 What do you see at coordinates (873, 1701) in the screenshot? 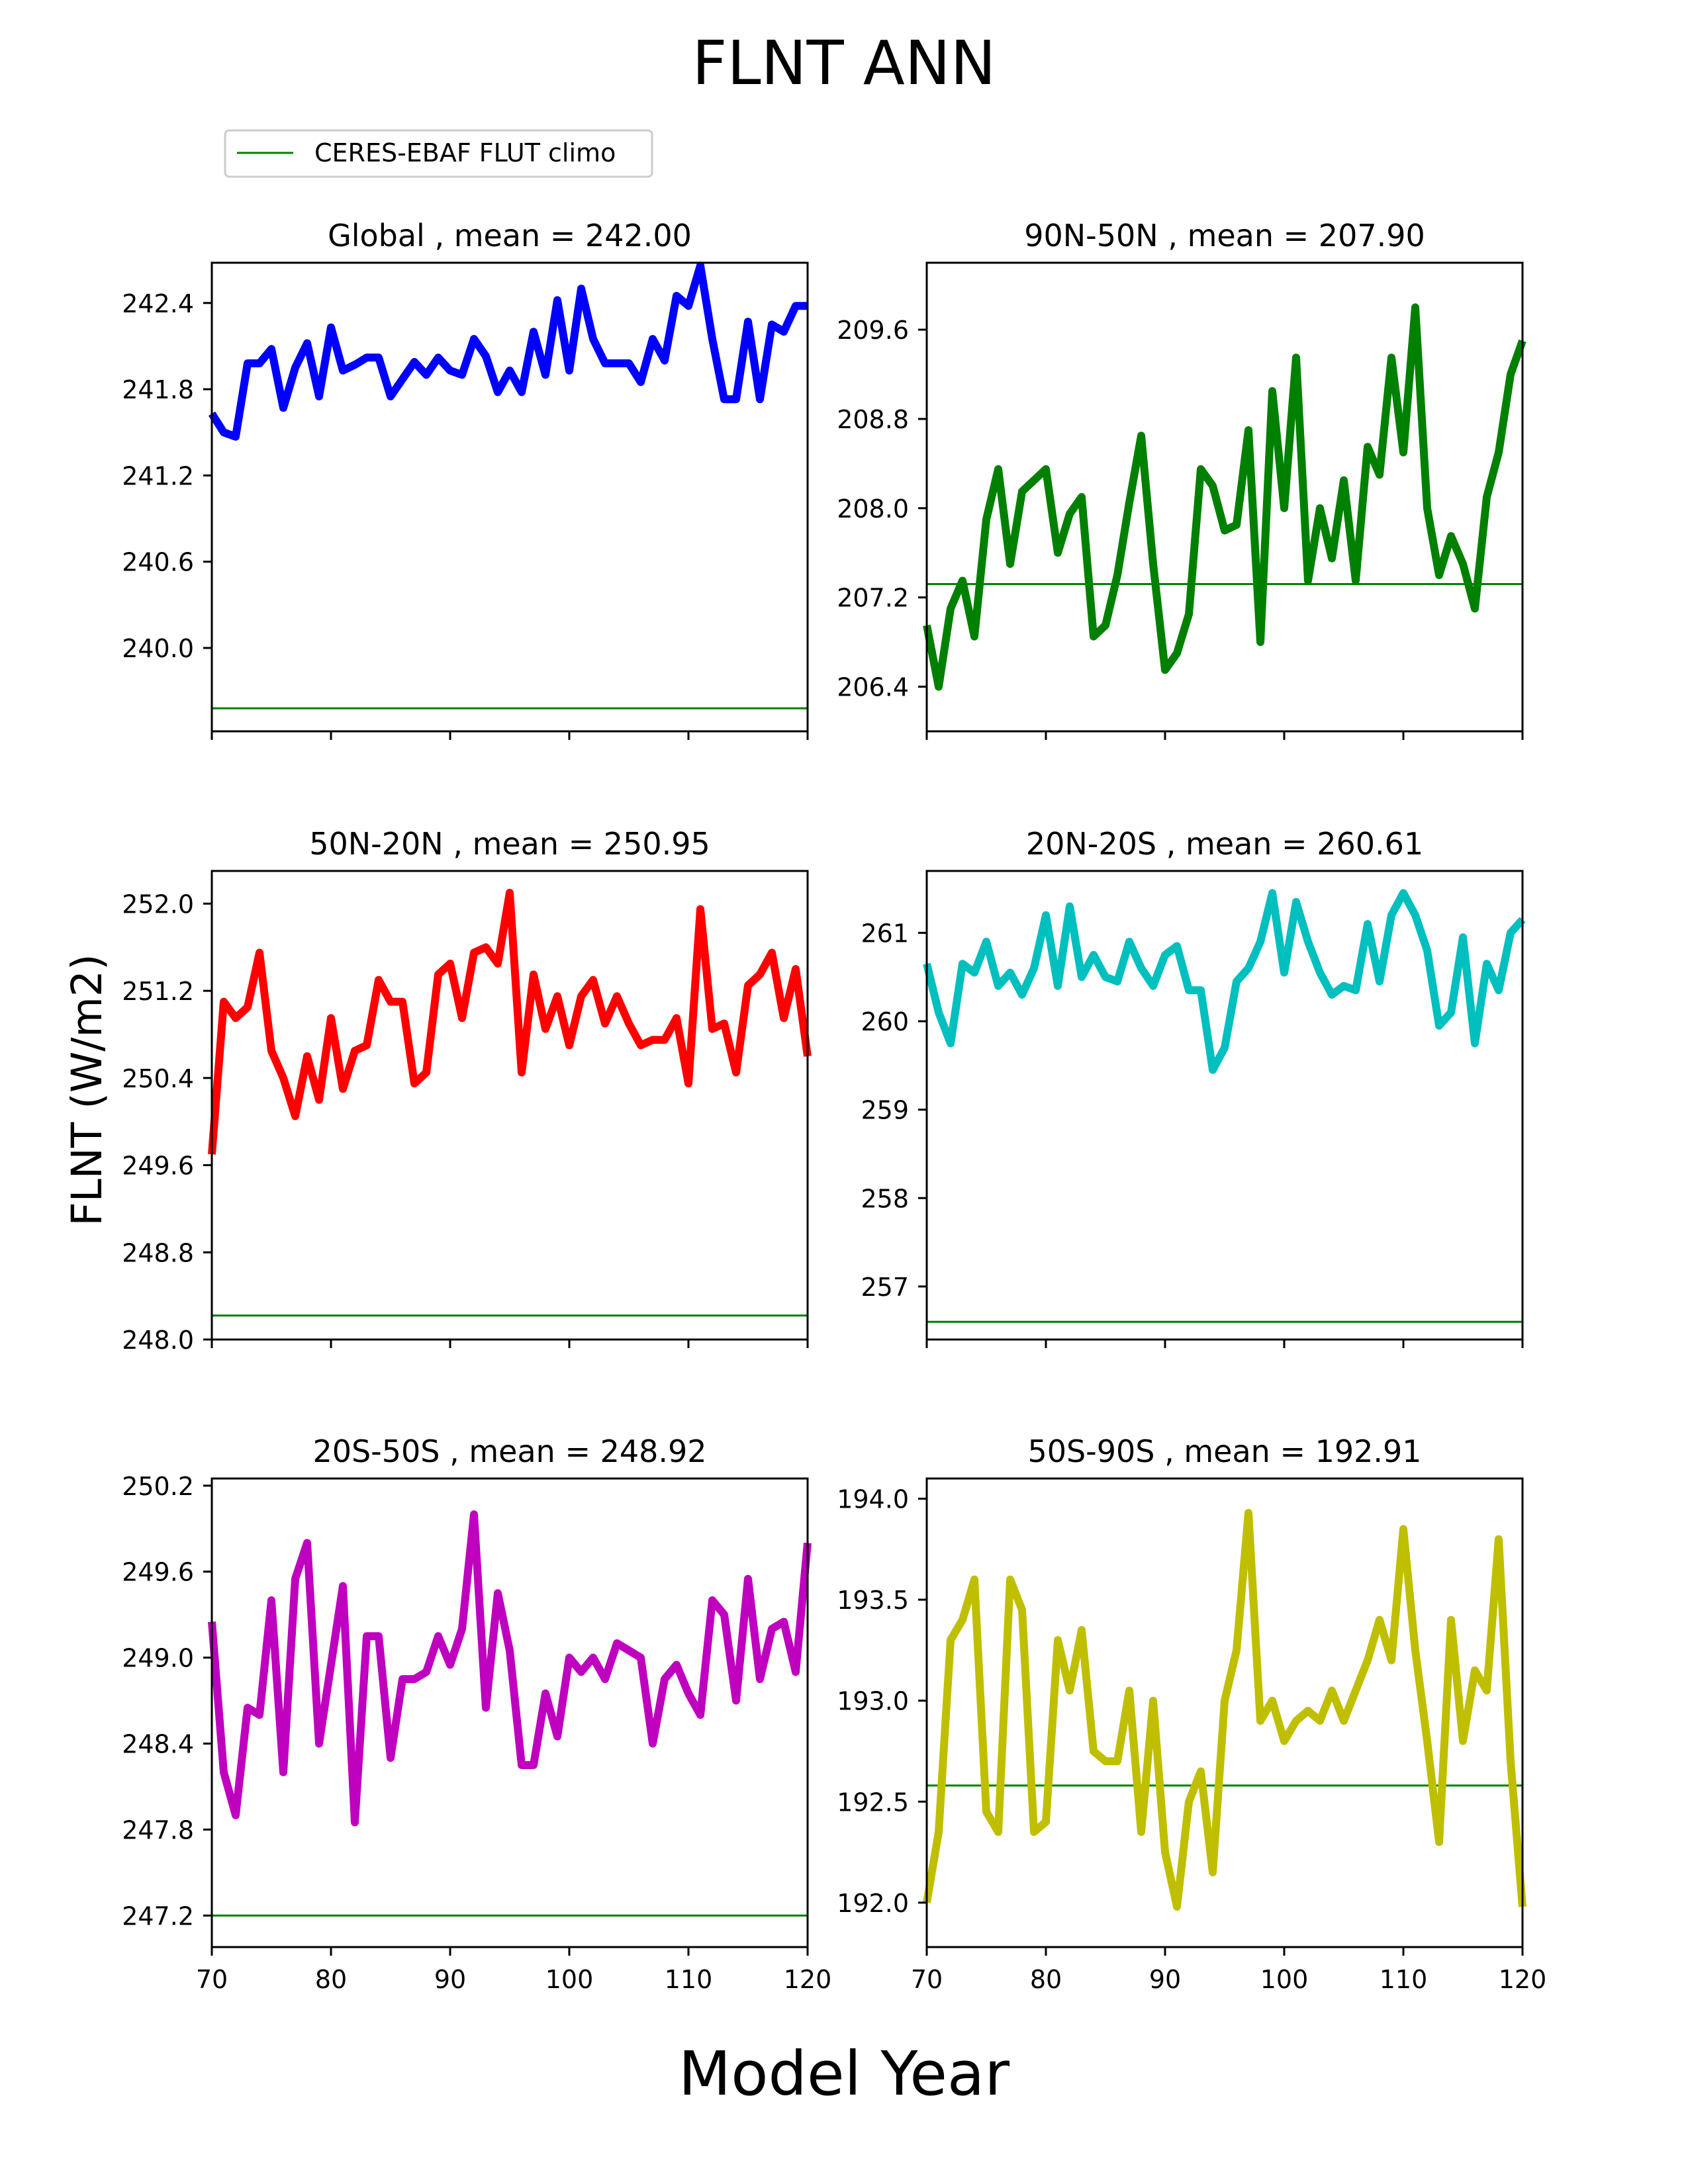
I see `y-tick-label: 193.0` at bounding box center [873, 1701].